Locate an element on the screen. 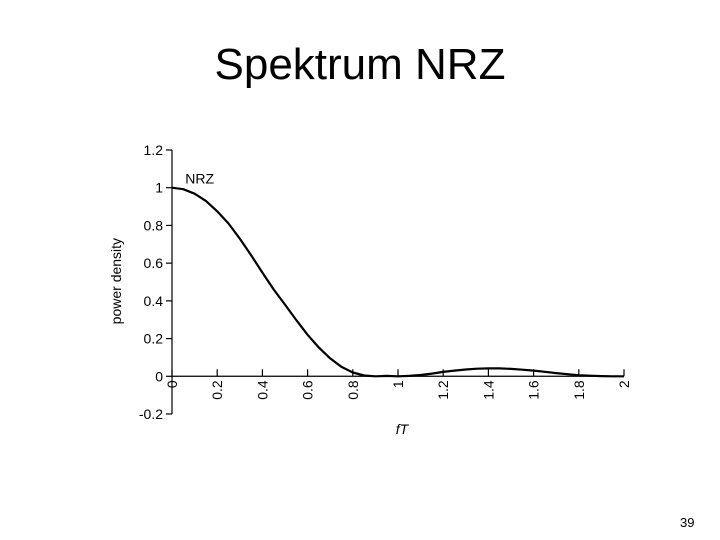  x-tick-label: 1 is located at coordinates (398, 384).